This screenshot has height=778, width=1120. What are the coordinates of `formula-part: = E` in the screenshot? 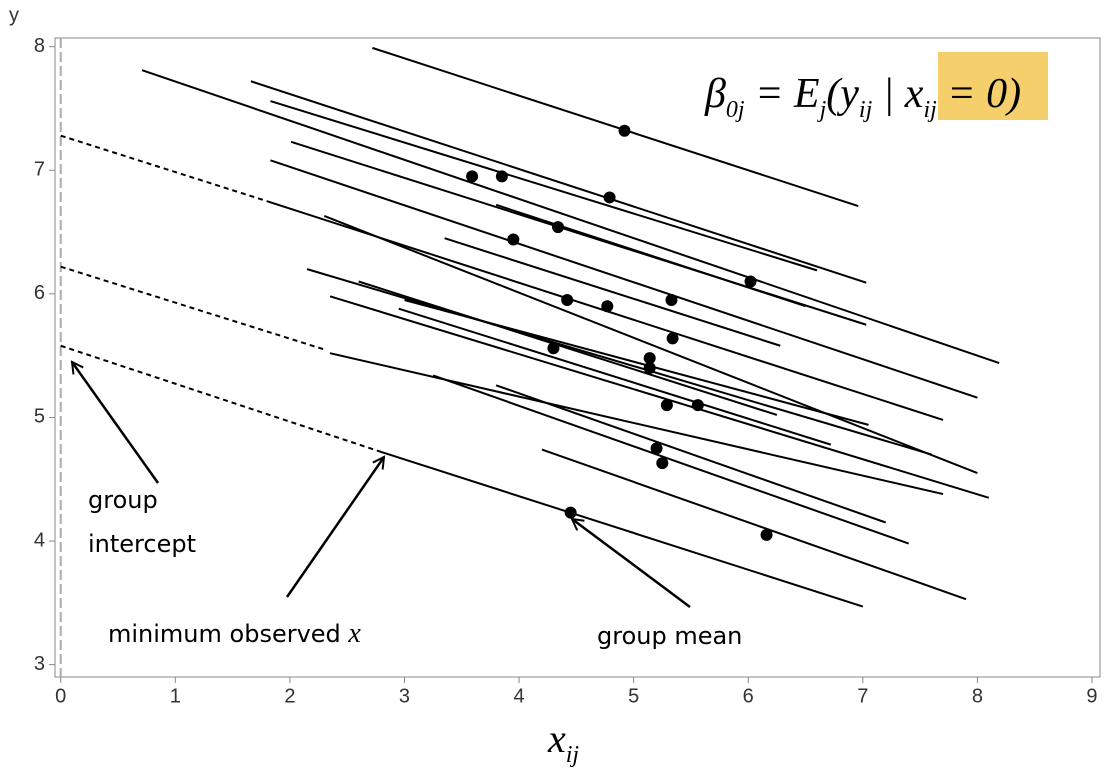 It's located at (782, 94).